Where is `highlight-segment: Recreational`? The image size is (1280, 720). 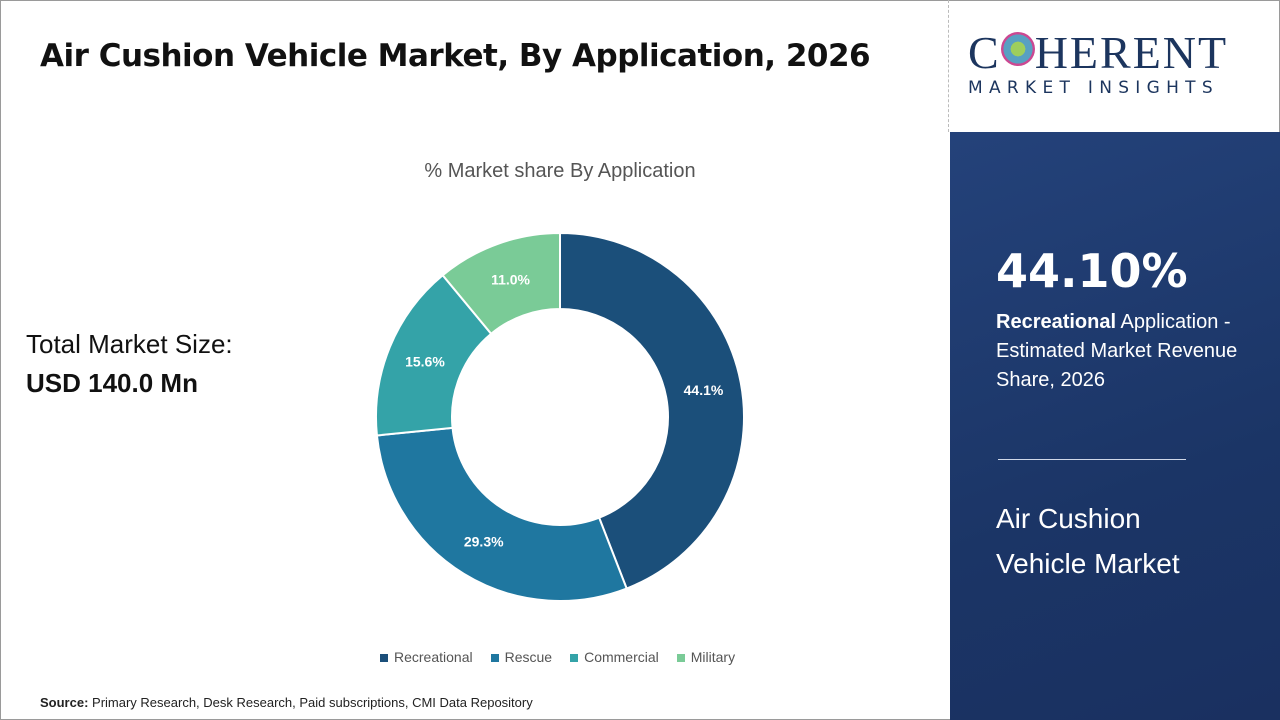
highlight-segment: Recreational is located at coordinates (1056, 322).